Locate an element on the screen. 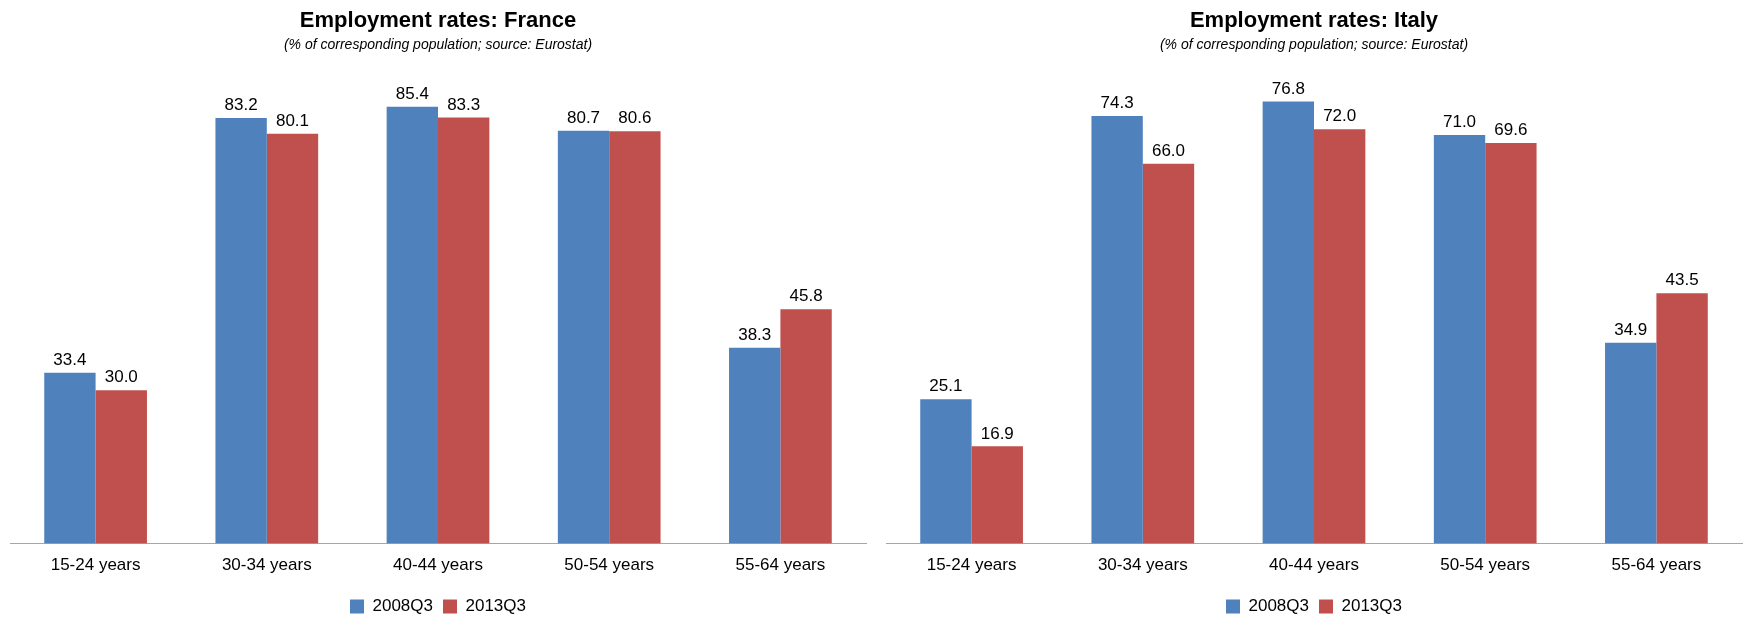 The image size is (1752, 625). data-label: 76.8 is located at coordinates (1288, 88).